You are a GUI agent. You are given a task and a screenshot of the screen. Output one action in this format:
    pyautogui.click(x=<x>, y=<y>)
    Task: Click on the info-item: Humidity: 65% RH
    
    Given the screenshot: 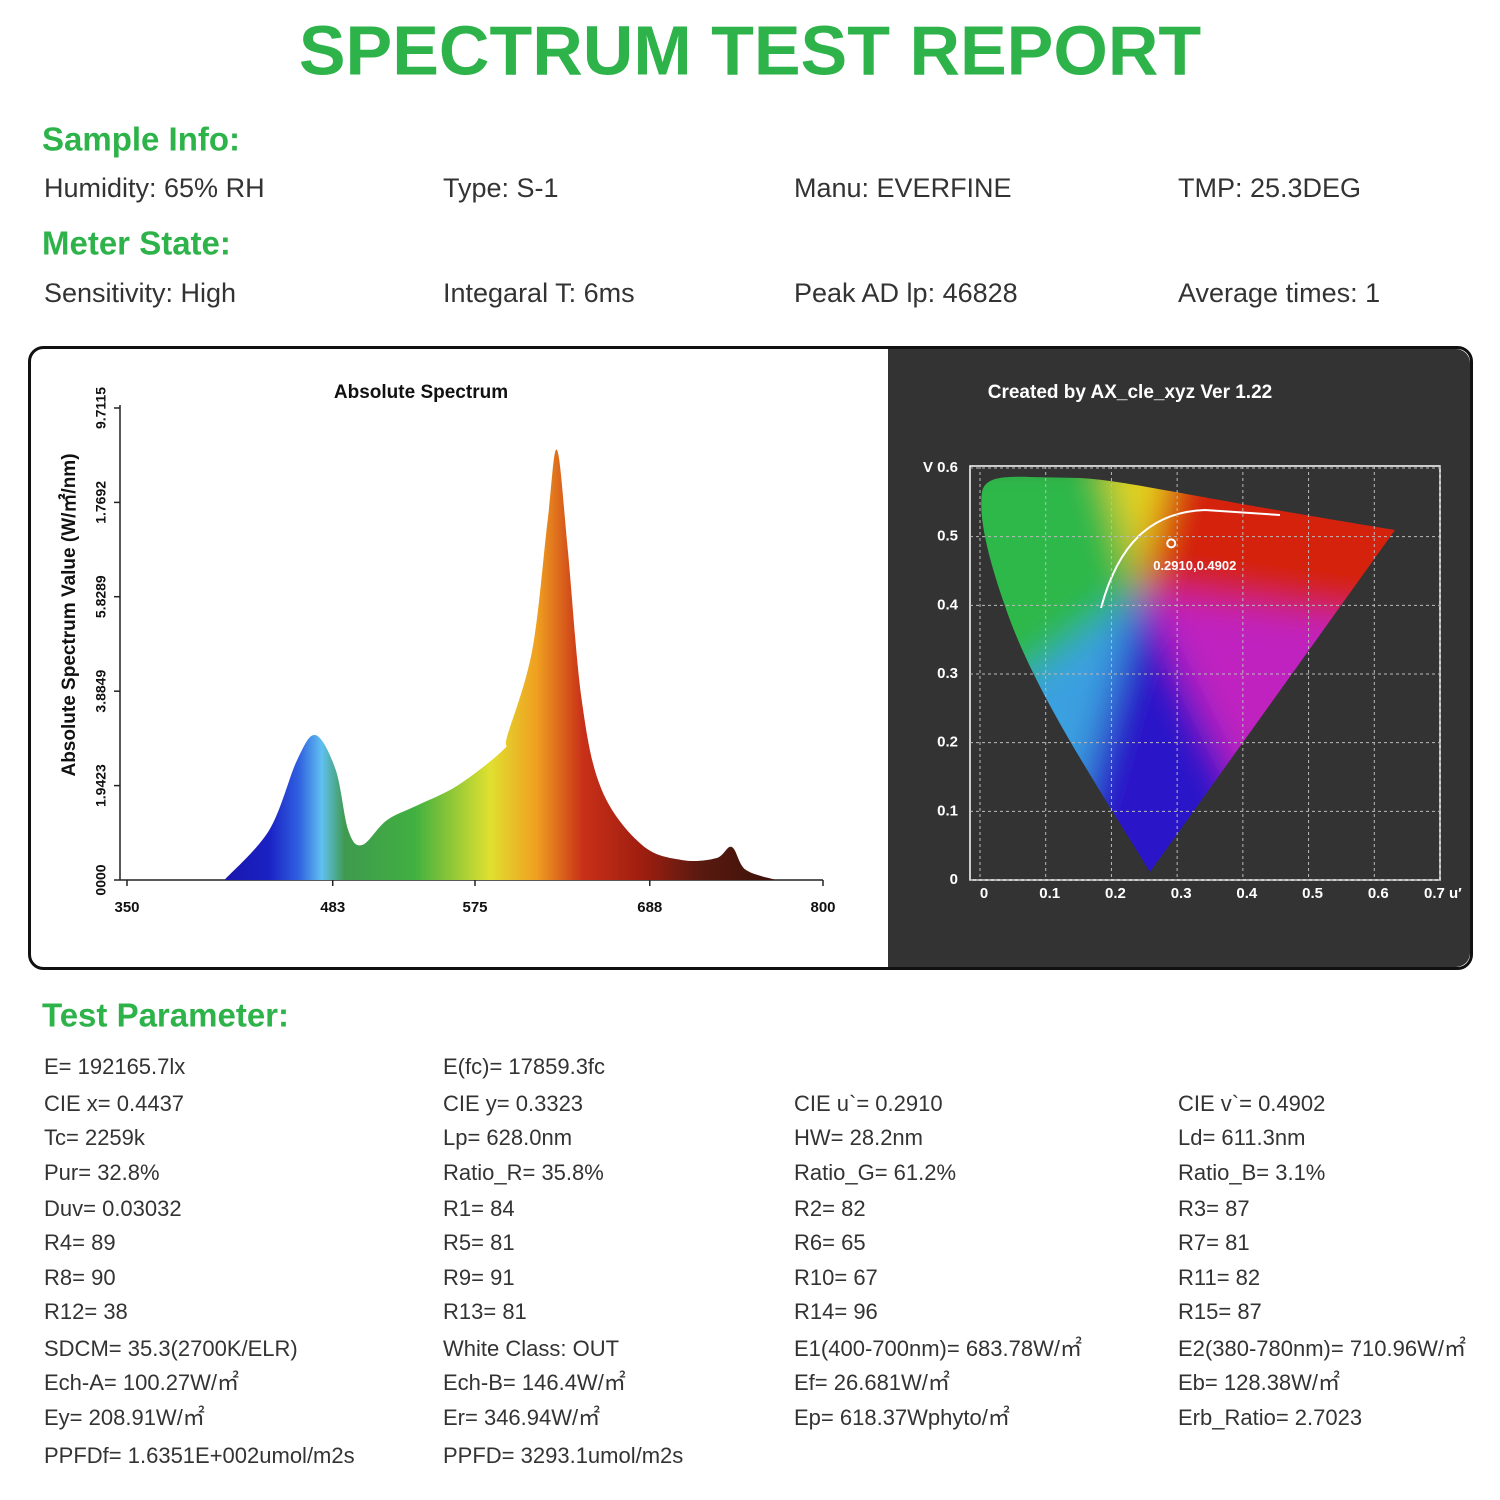 What is the action you would take?
    pyautogui.click(x=154, y=188)
    